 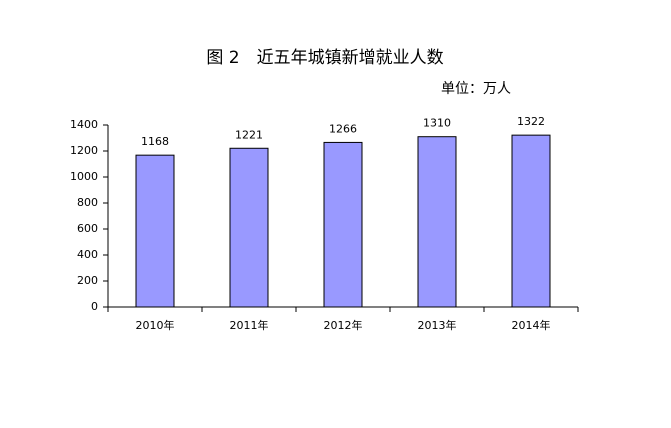 What do you see at coordinates (87, 254) in the screenshot?
I see `y-tick-label: 400` at bounding box center [87, 254].